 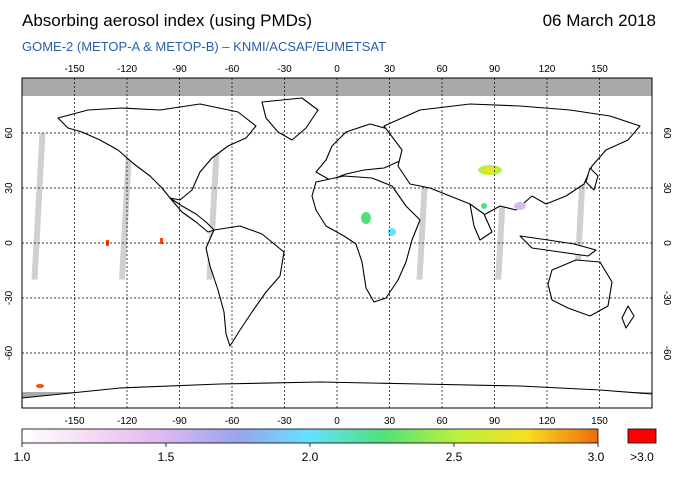 What do you see at coordinates (481, 222) in the screenshot?
I see `india` at bounding box center [481, 222].